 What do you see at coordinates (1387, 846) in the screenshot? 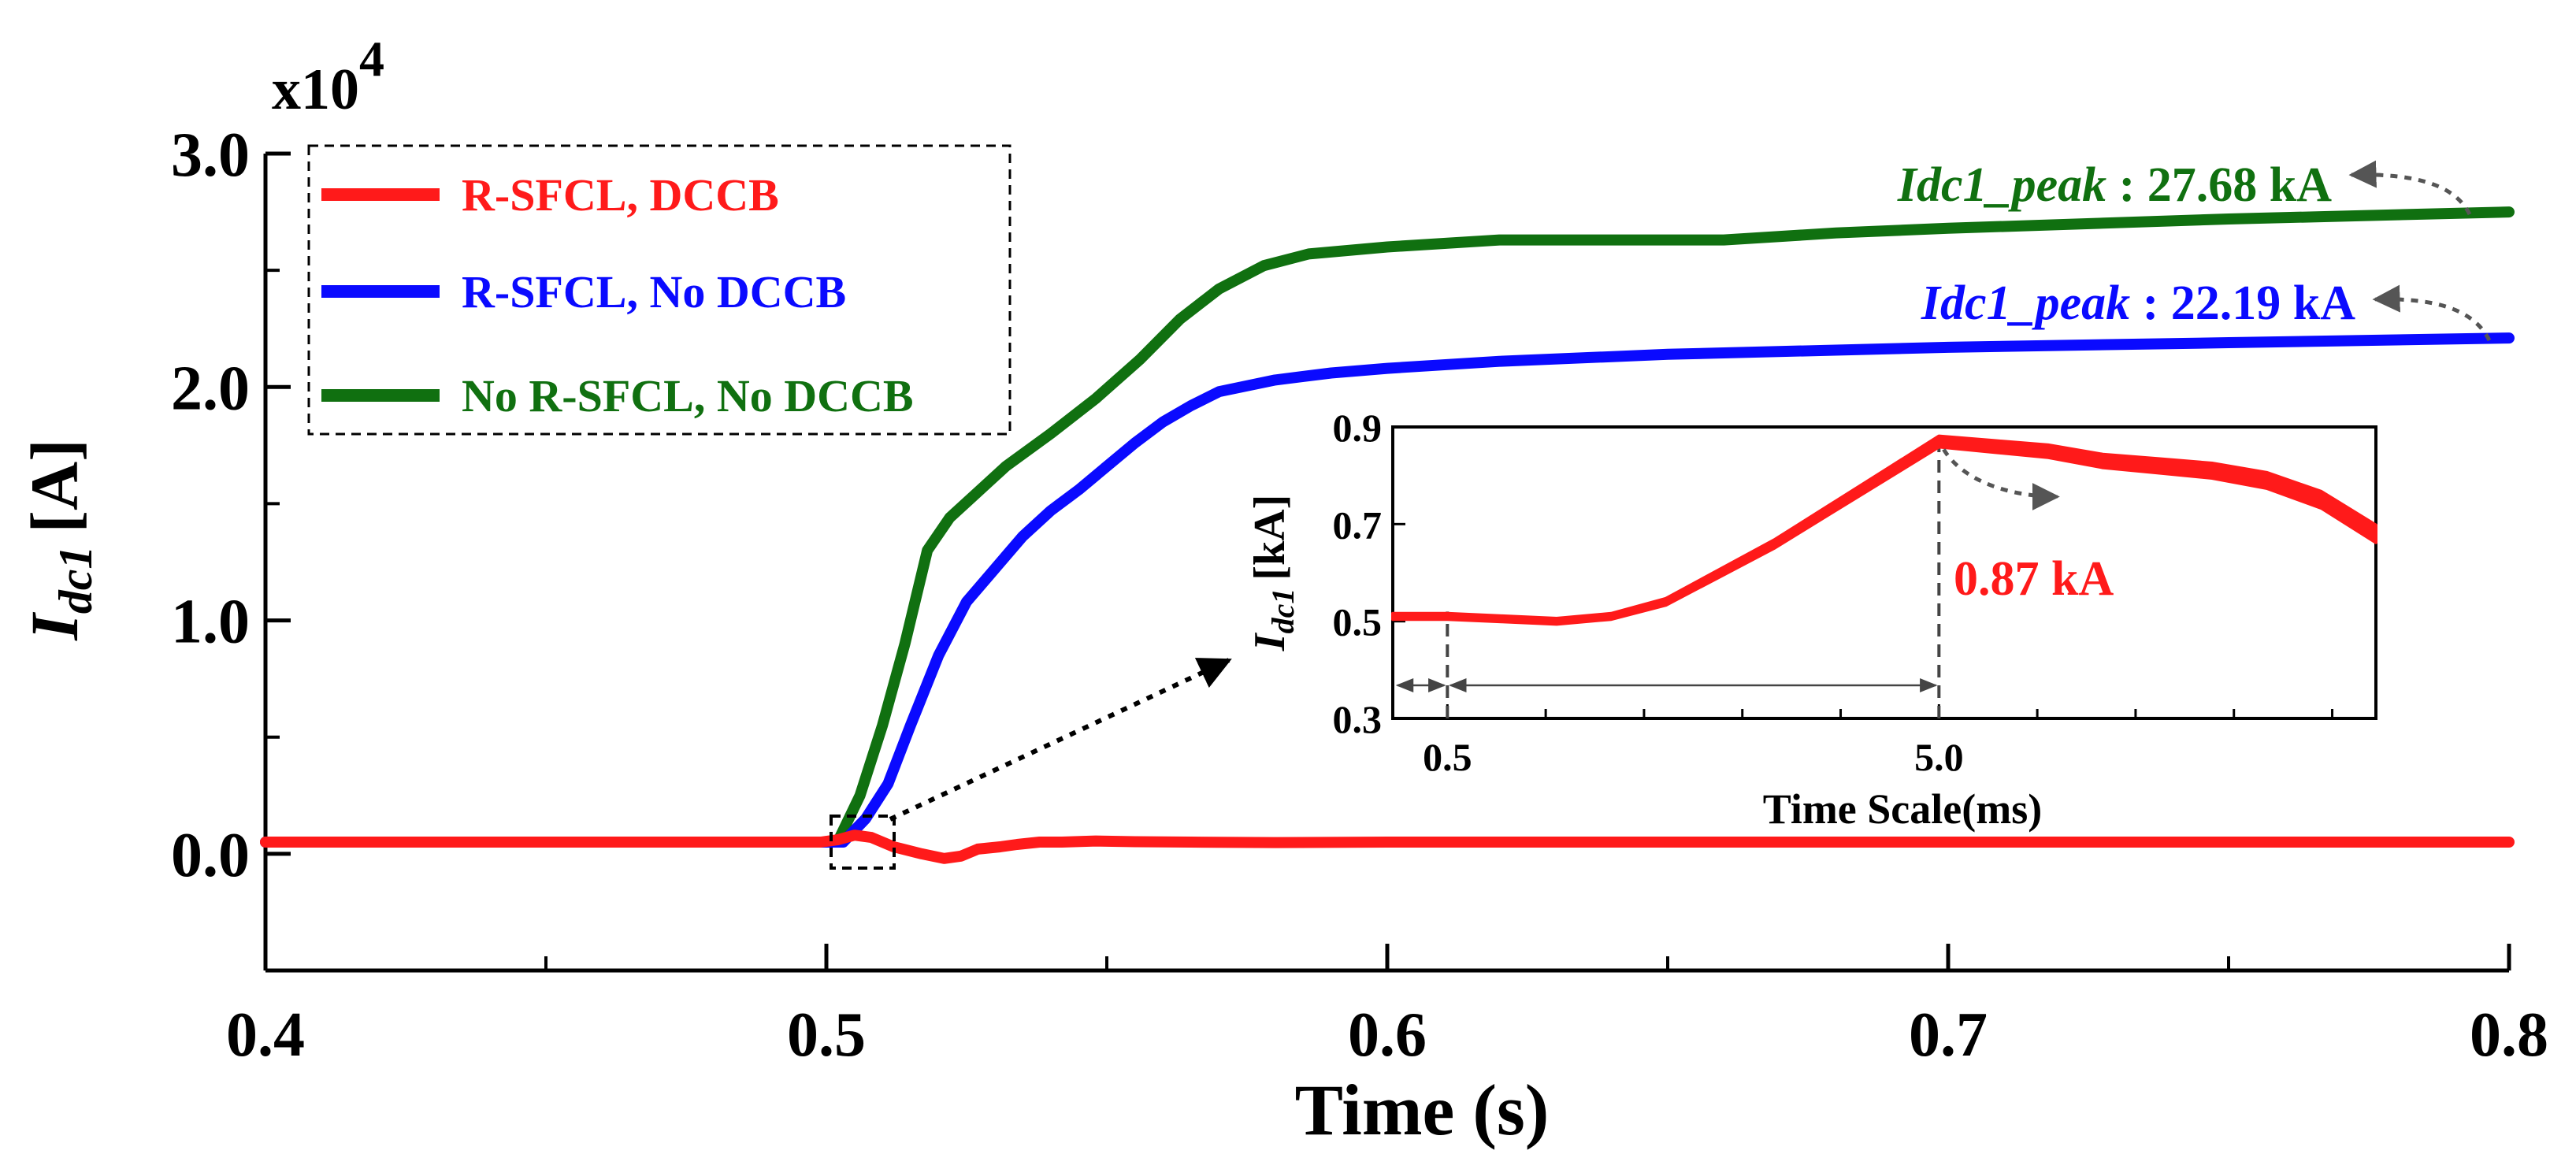
I see `series-line-r-sfcl-dccb` at bounding box center [1387, 846].